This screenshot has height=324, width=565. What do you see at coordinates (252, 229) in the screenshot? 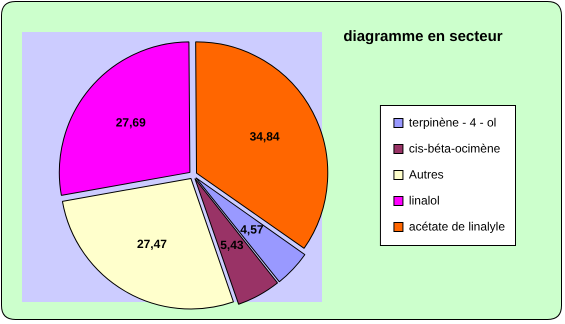
I see `data-label: 4,57` at bounding box center [252, 229].